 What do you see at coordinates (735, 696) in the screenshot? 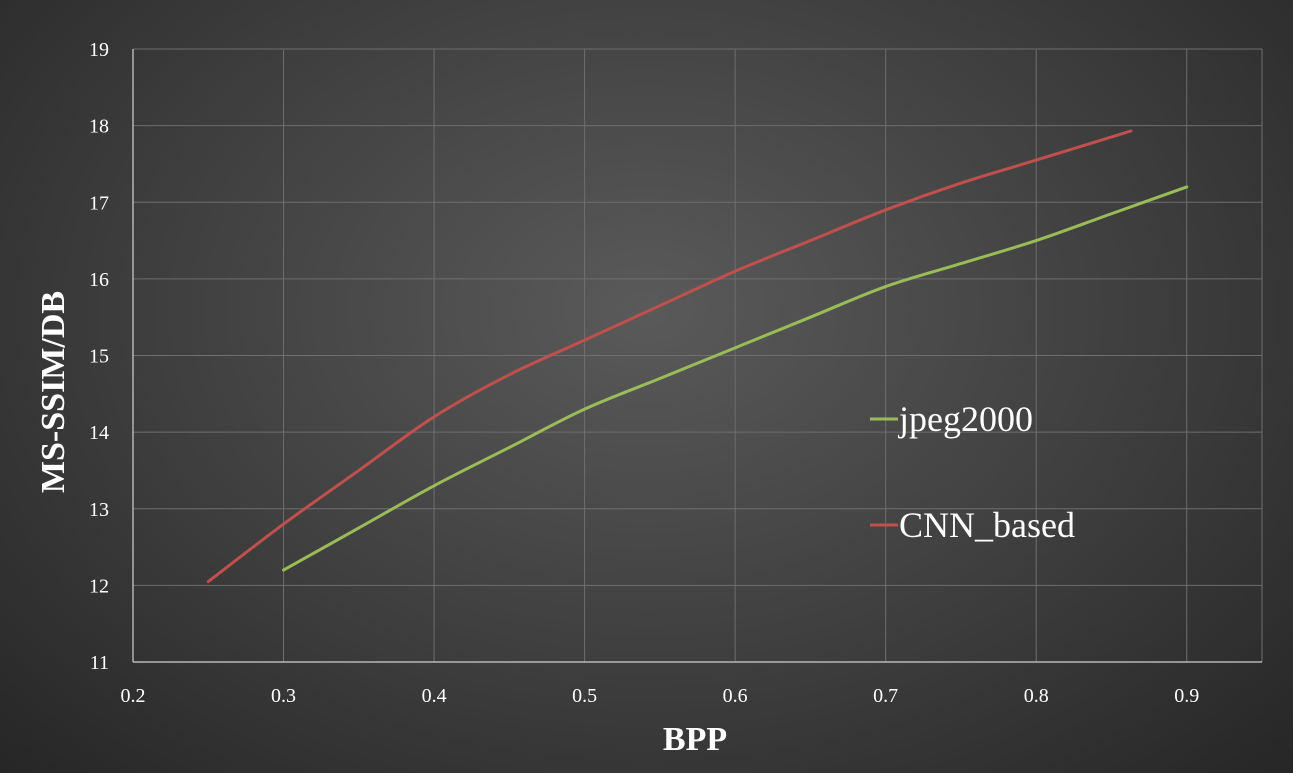
I see `x-tick-label: 0.6` at bounding box center [735, 696].